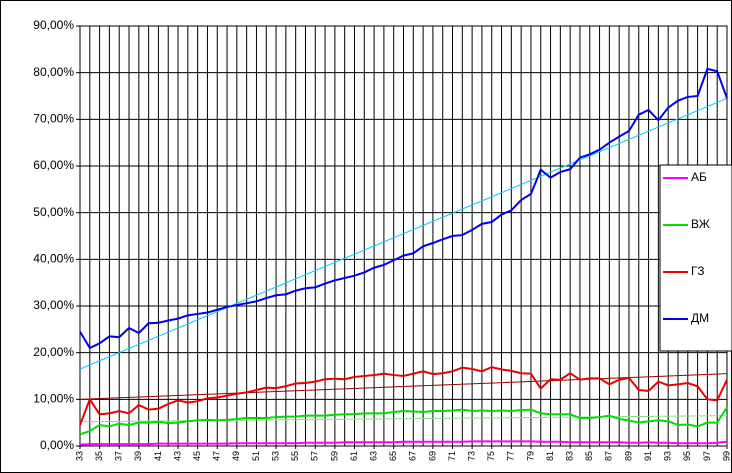  I want to click on x-tick-label: 81, so click(550, 456).